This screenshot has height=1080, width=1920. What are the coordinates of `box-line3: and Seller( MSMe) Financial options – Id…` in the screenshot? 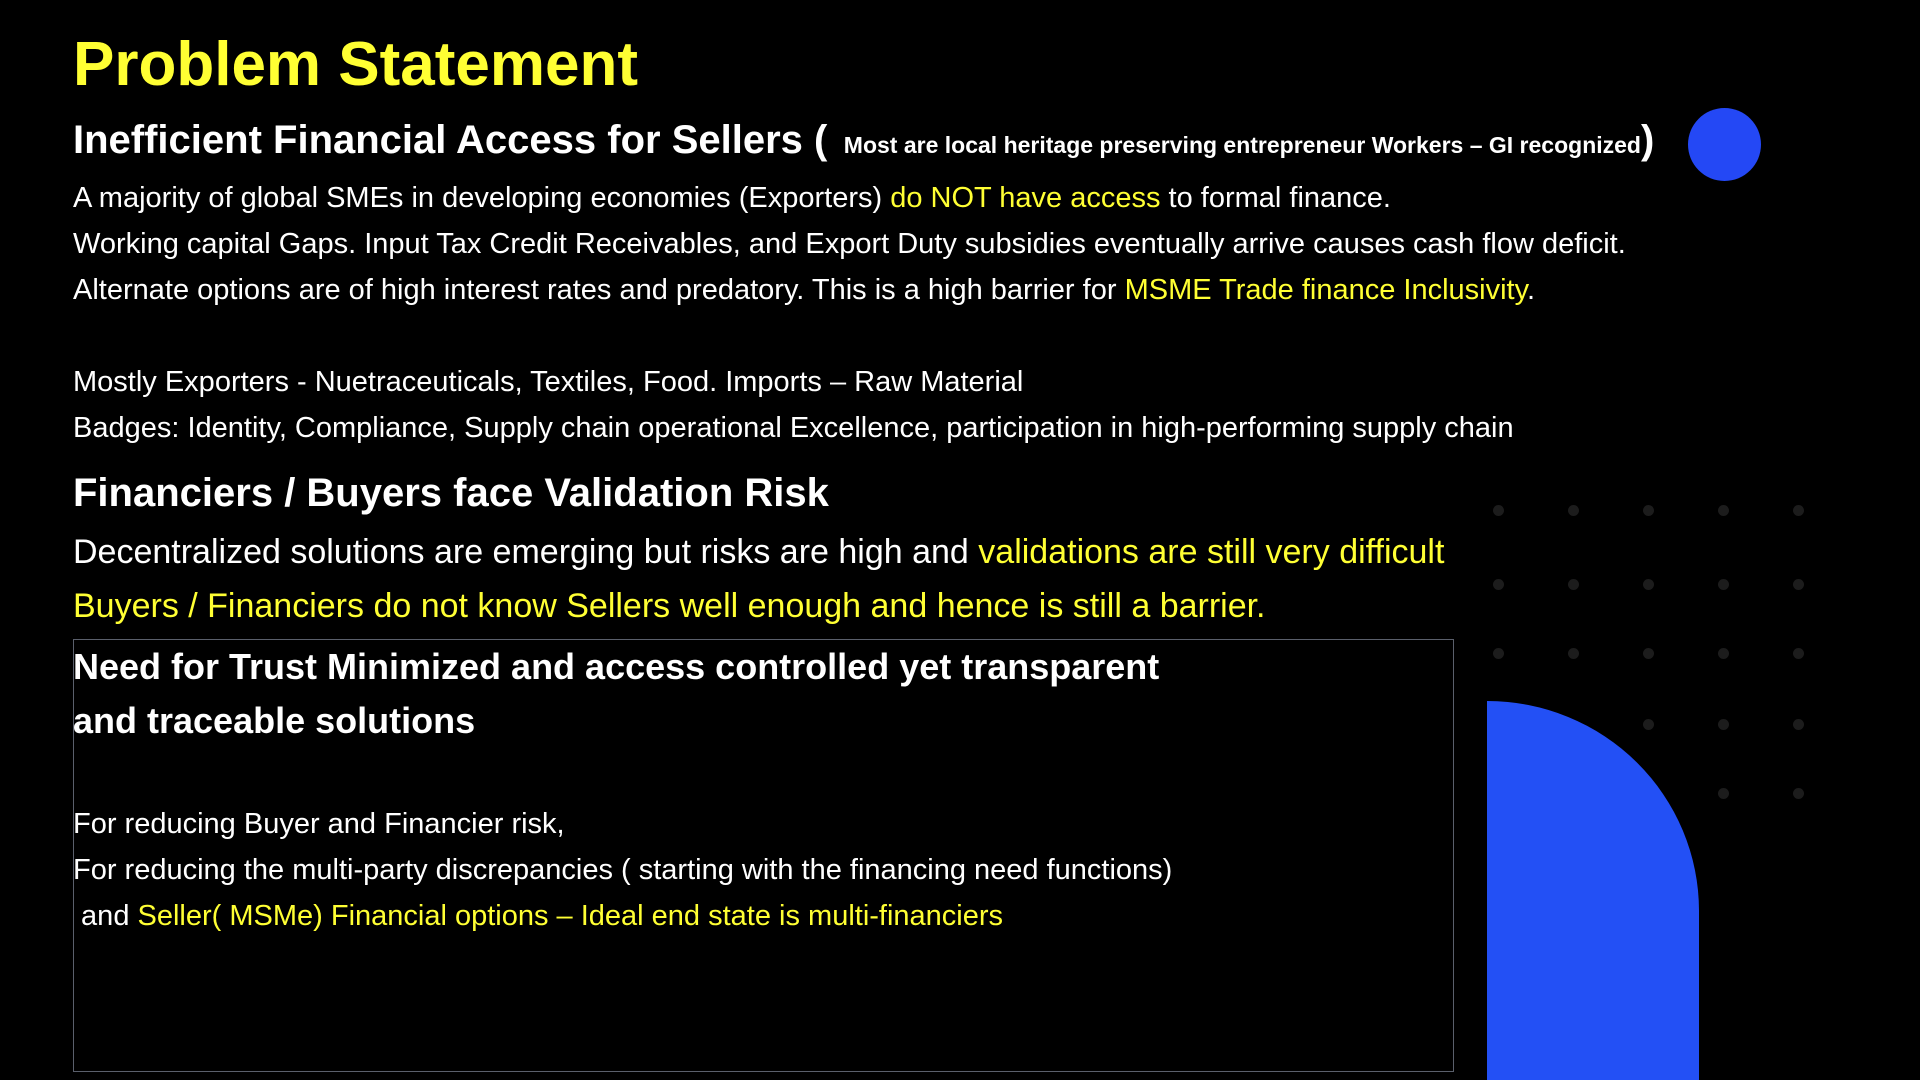 It's located at (538, 916).